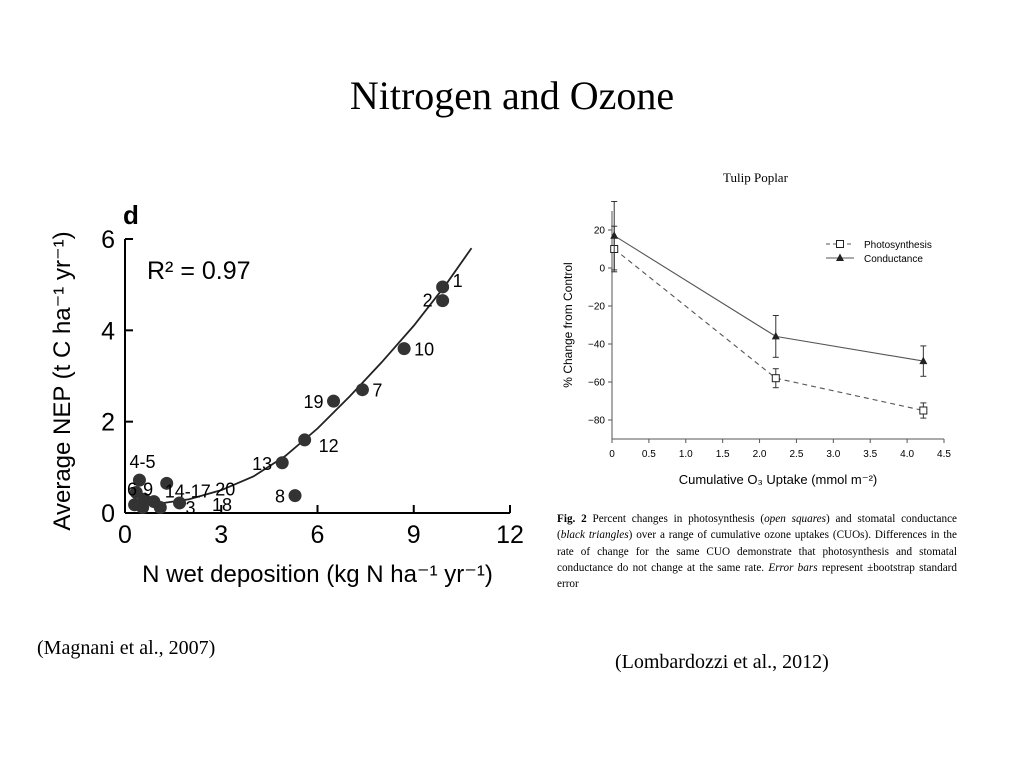  I want to click on x-tick-label: 3.5, so click(870, 454).